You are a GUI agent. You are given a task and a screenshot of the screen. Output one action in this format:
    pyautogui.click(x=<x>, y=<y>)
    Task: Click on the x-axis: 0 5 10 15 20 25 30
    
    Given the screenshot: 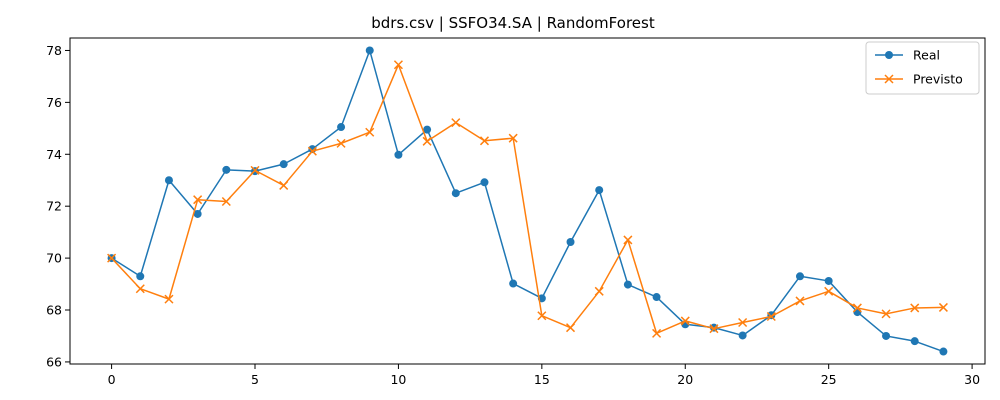 What is the action you would take?
    pyautogui.click(x=544, y=375)
    